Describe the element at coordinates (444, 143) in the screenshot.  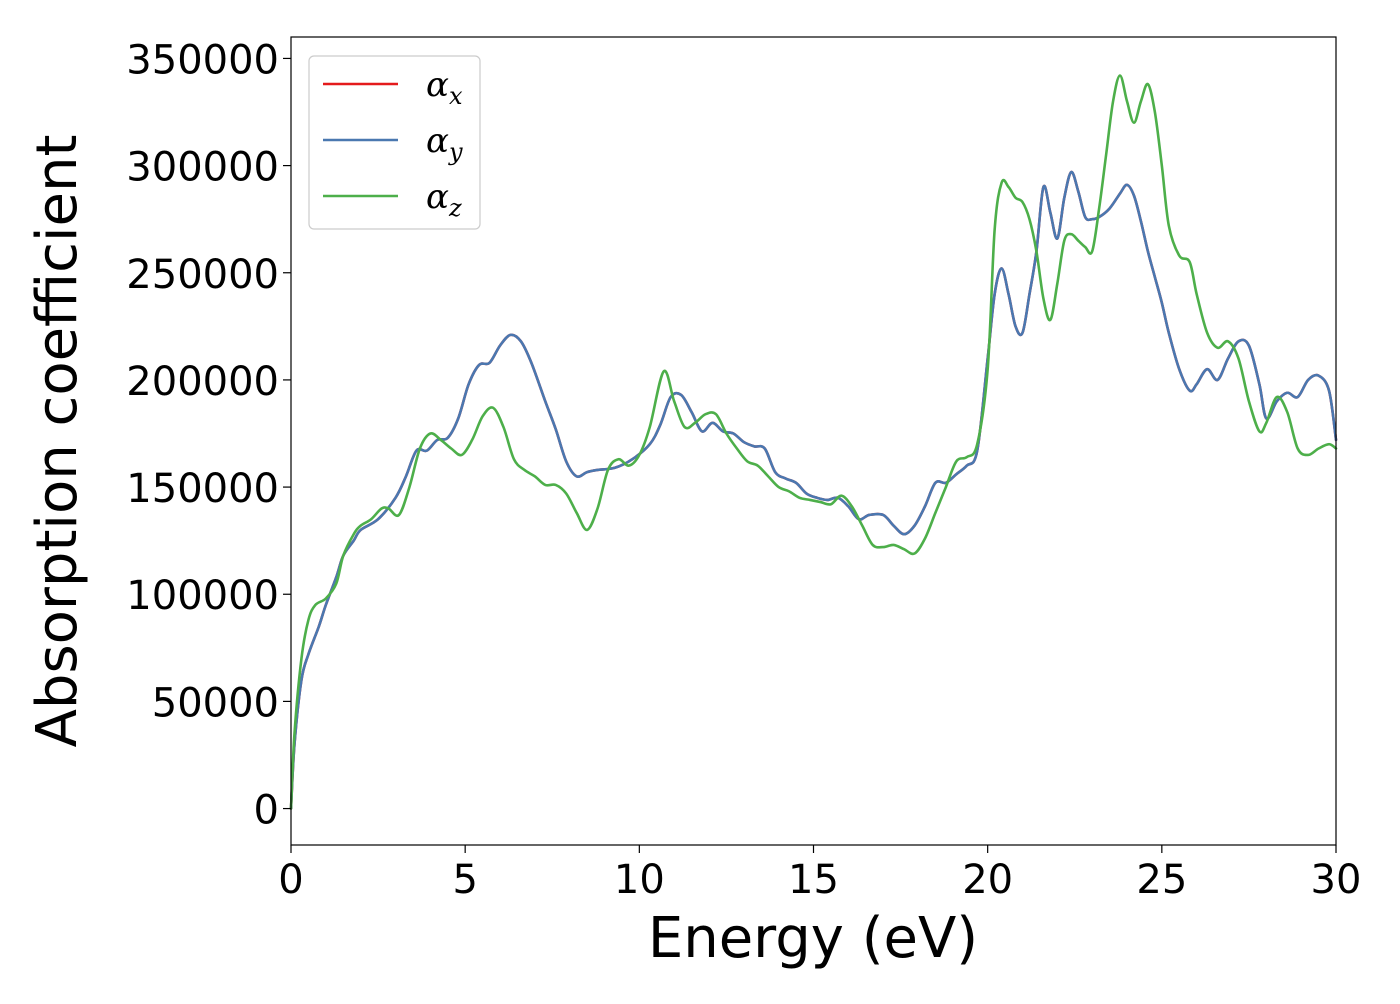
I see `legend-label-y: αy` at that location.